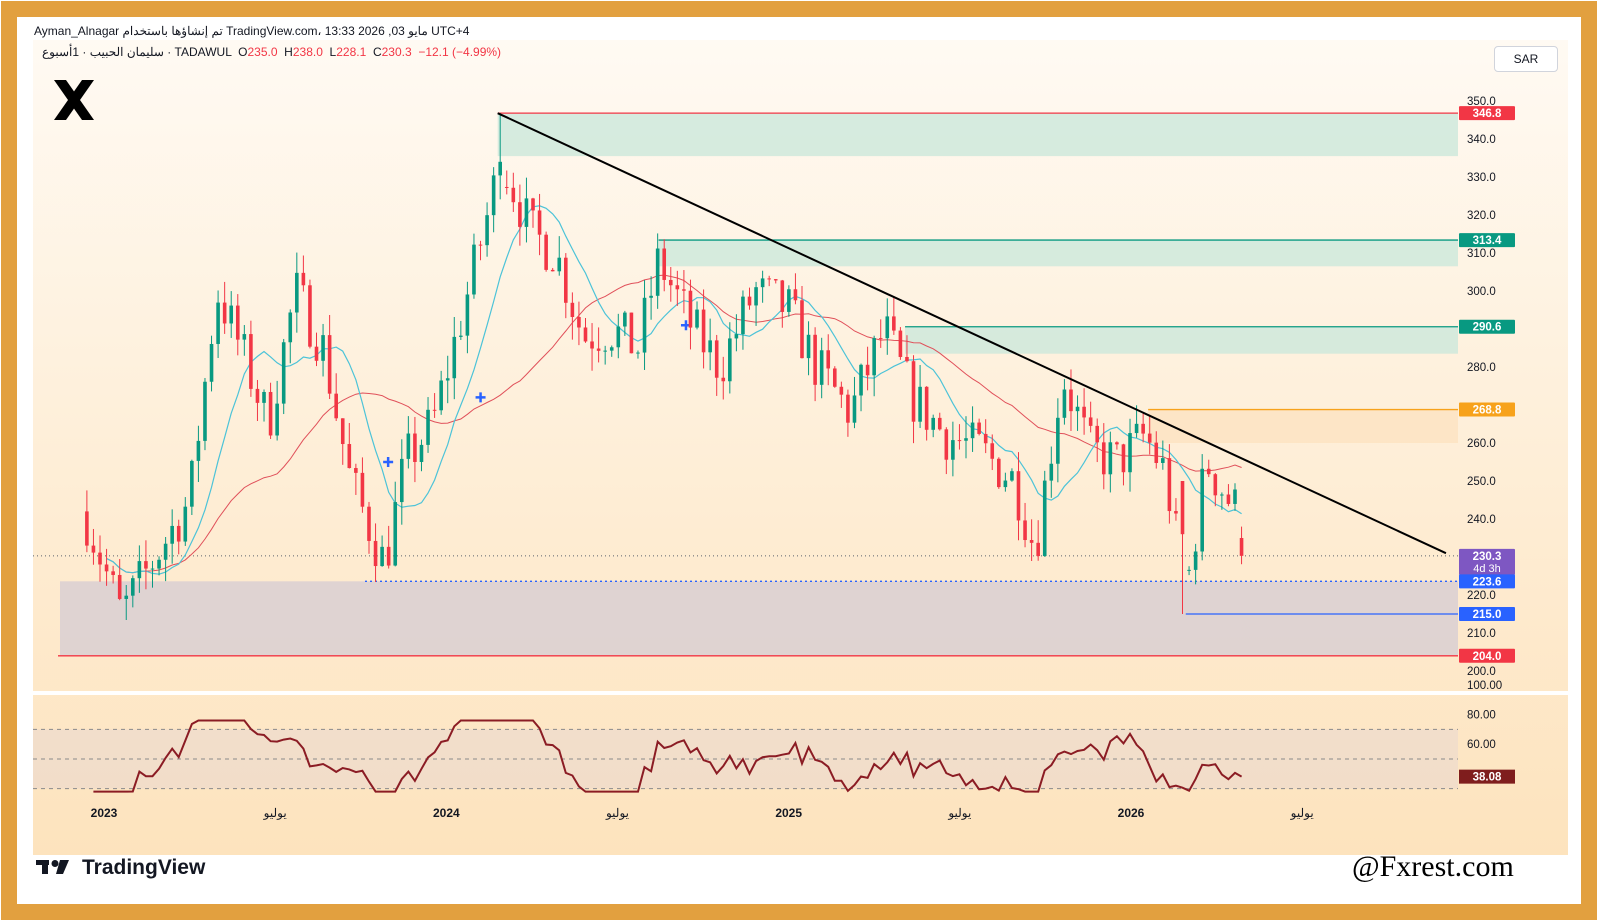 Image resolution: width=1600 pixels, height=921 pixels. What do you see at coordinates (1481, 216) in the screenshot?
I see `y-axis-tick-label: 320.0` at bounding box center [1481, 216].